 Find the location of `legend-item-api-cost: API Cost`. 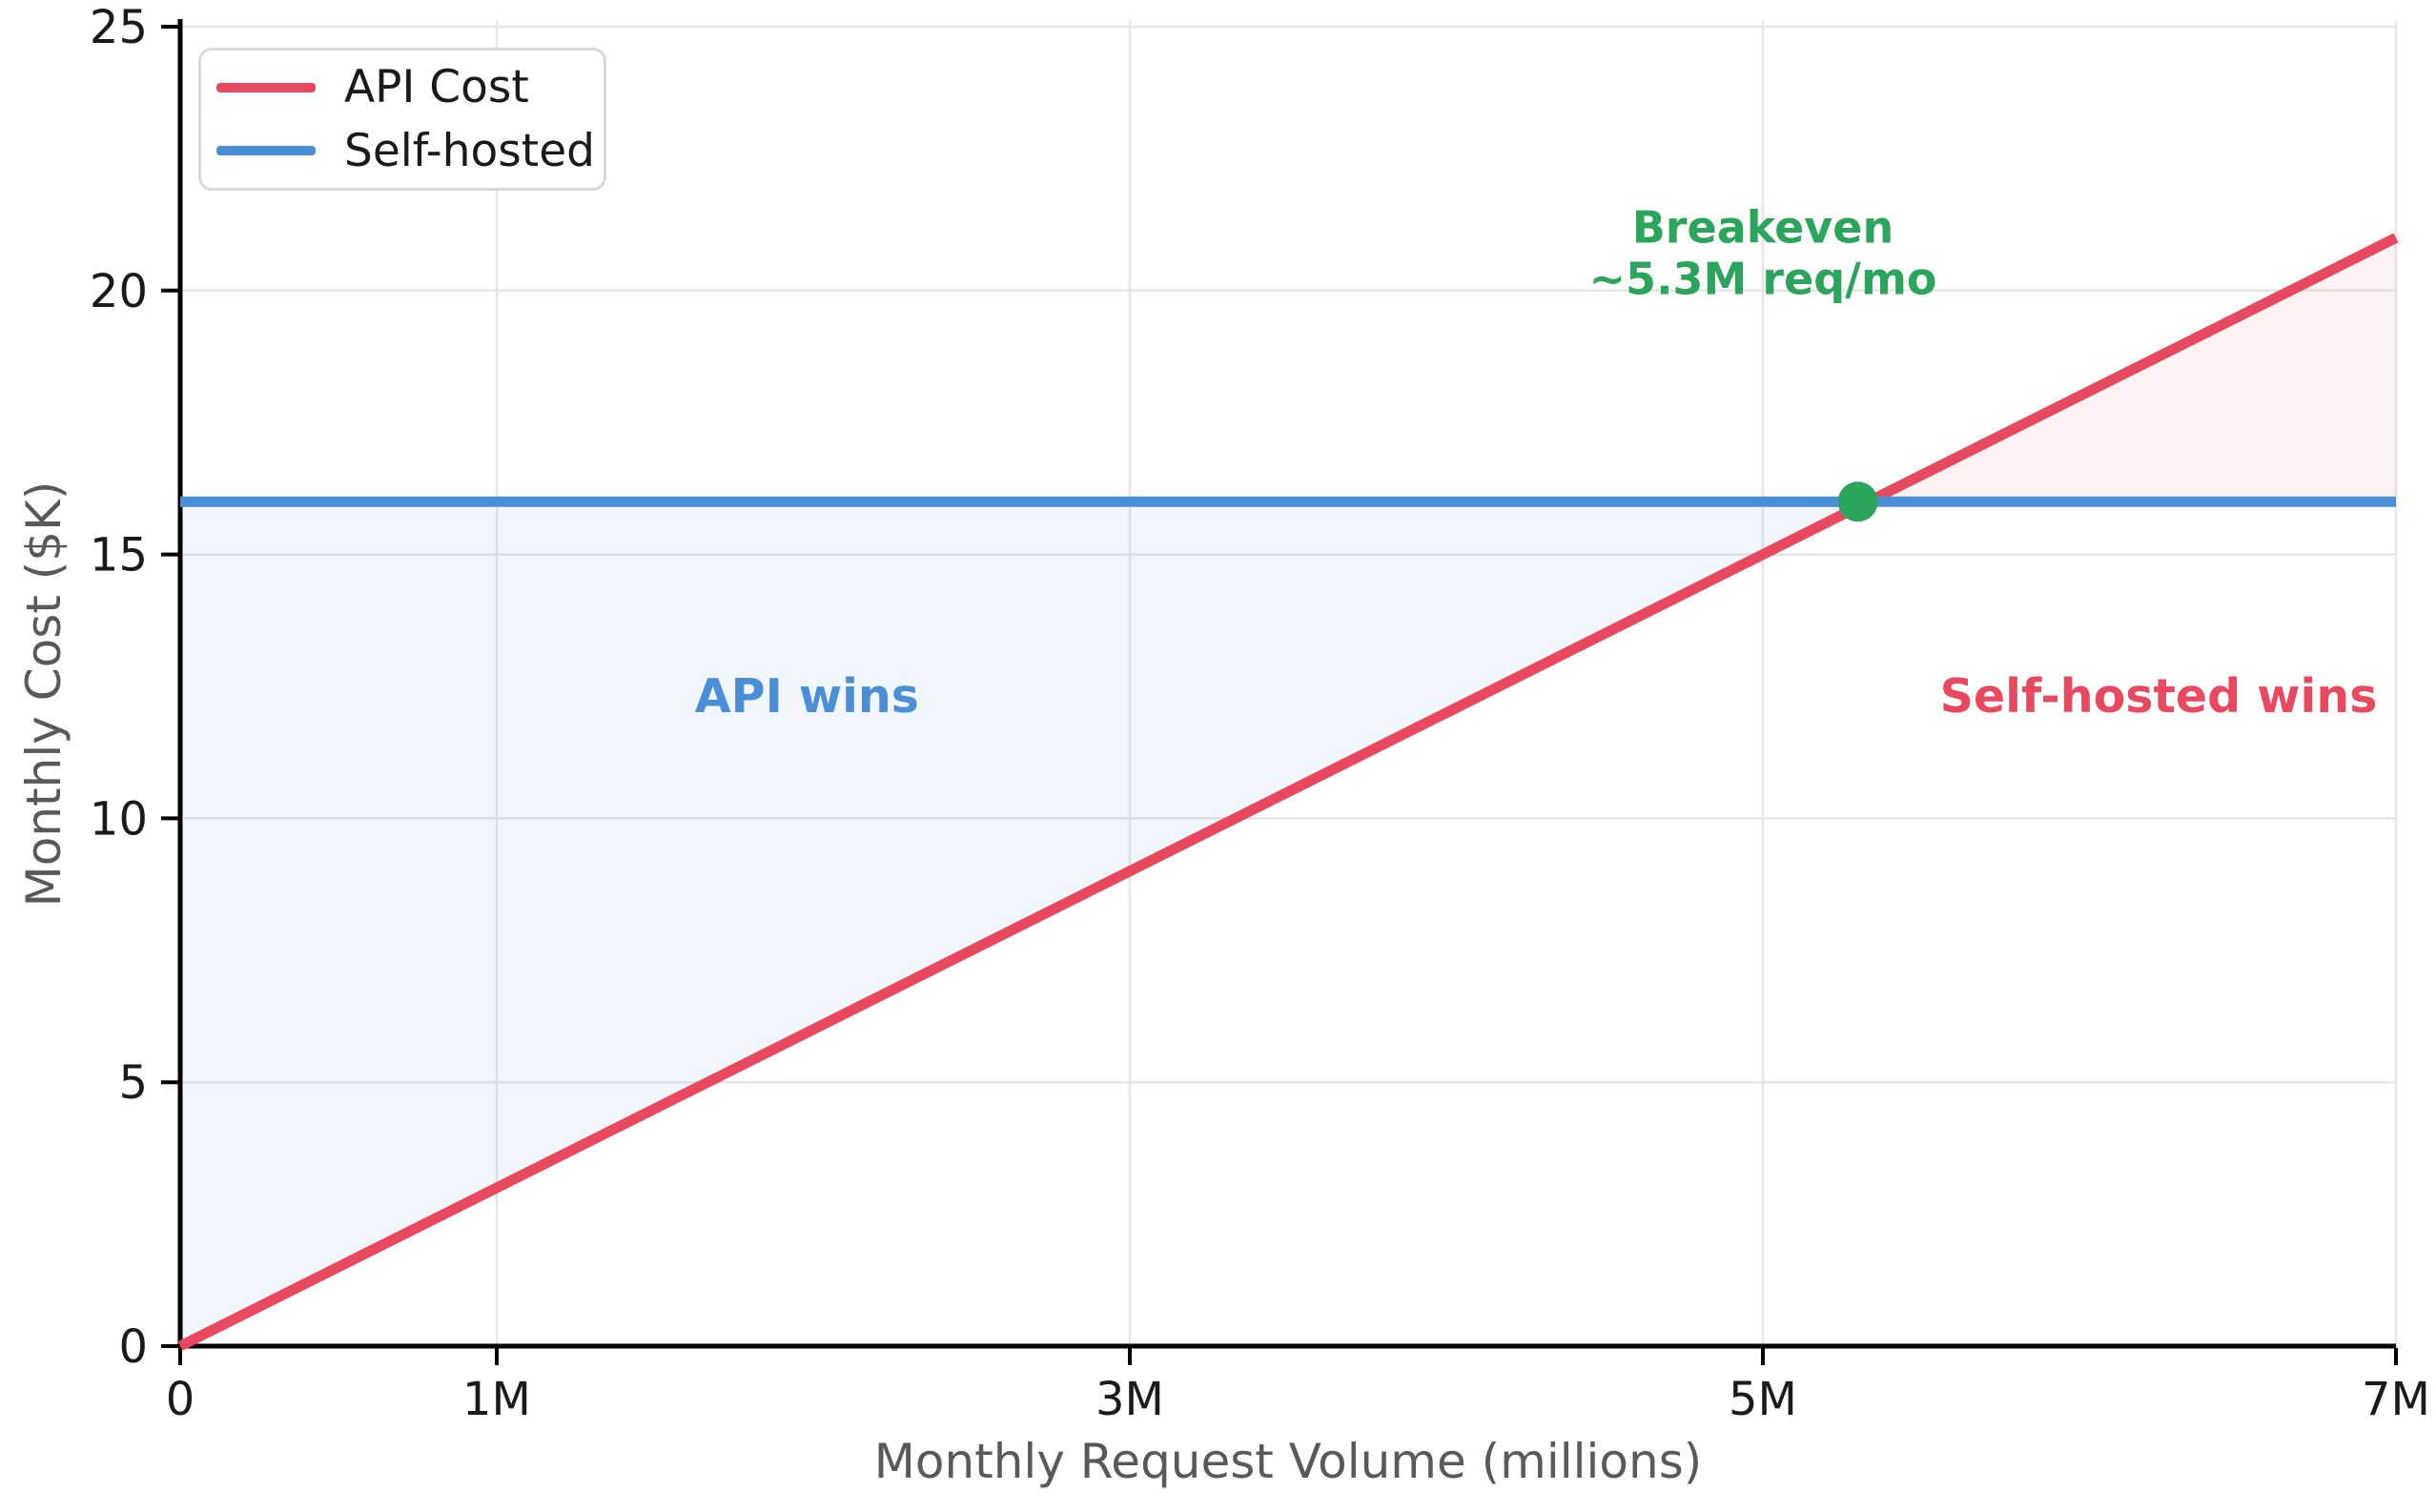

legend-item-api-cost: API Cost is located at coordinates (410, 87).